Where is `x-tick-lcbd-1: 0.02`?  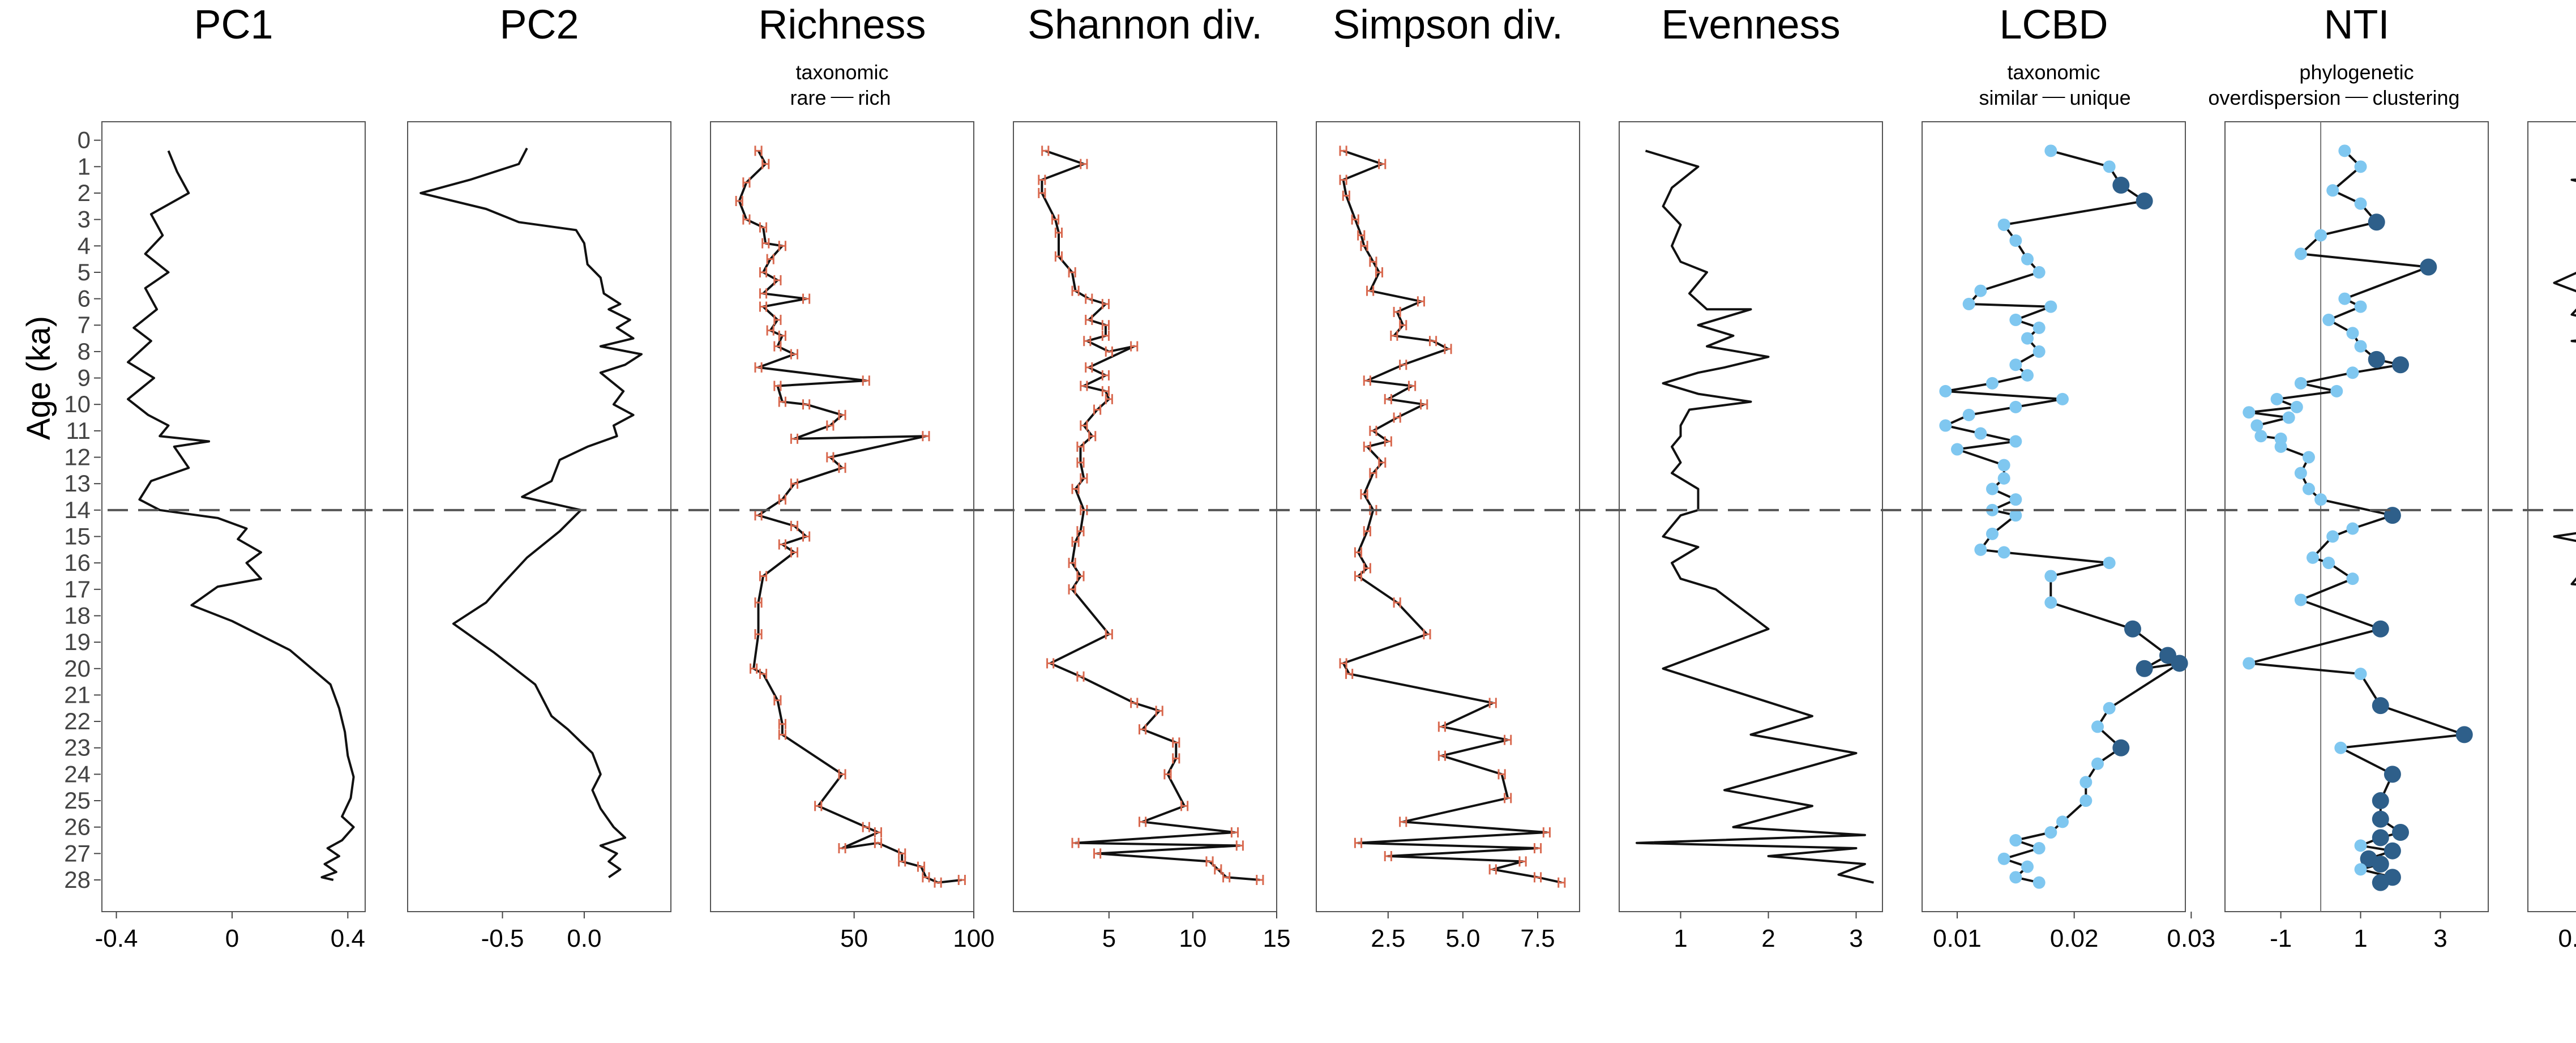 x-tick-lcbd-1: 0.02 is located at coordinates (2074, 939).